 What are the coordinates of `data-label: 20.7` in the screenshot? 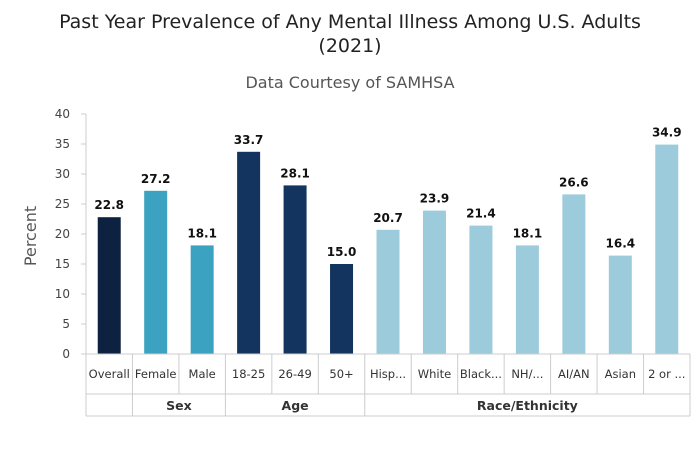 It's located at (388, 218).